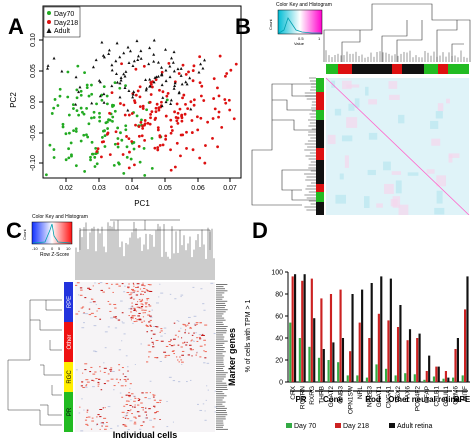  Describe the element at coordinates (366, 379) in the screenshot. I see `bar-day-70-nr2e3` at that location.